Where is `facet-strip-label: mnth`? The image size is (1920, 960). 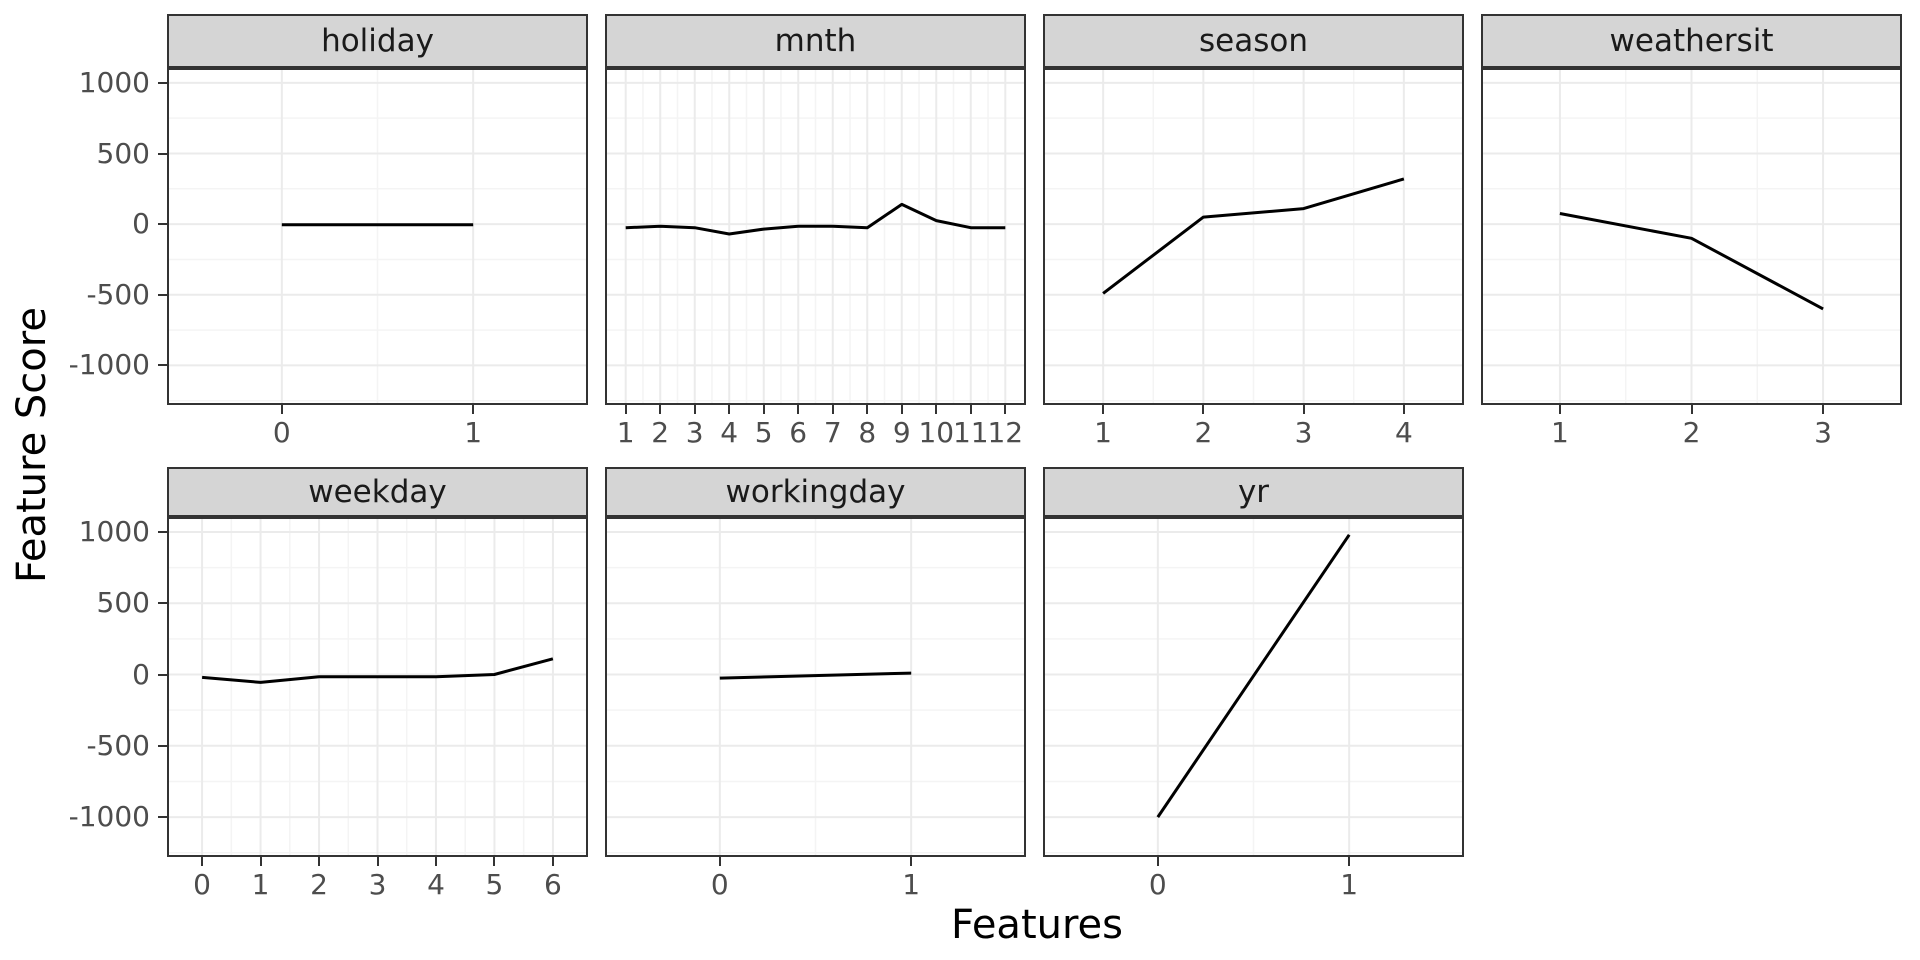 facet-strip-label: mnth is located at coordinates (815, 40).